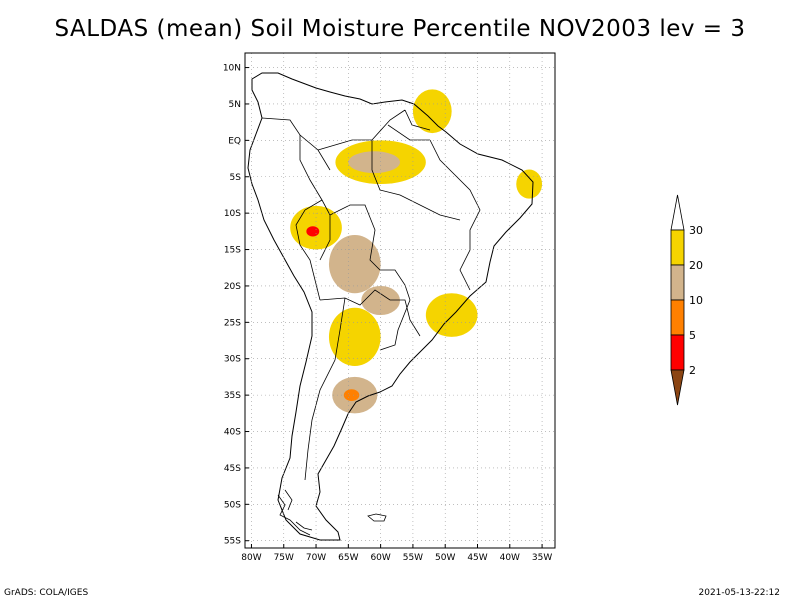 This screenshot has width=800, height=600. What do you see at coordinates (686, 300) in the screenshot?
I see `color-legend: 30 20 10 5 2` at bounding box center [686, 300].